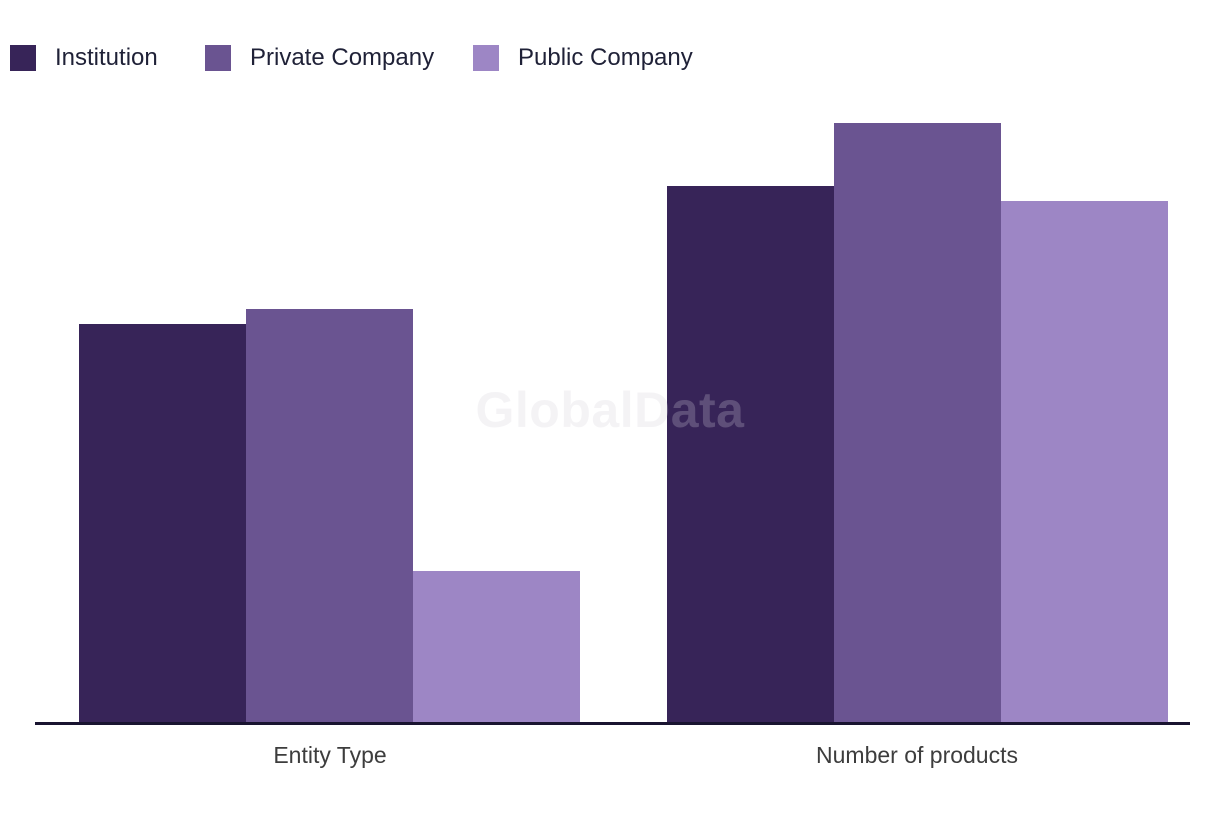 This screenshot has width=1220, height=820. Describe the element at coordinates (496, 646) in the screenshot. I see `bar-public-company-entity-type` at that location.